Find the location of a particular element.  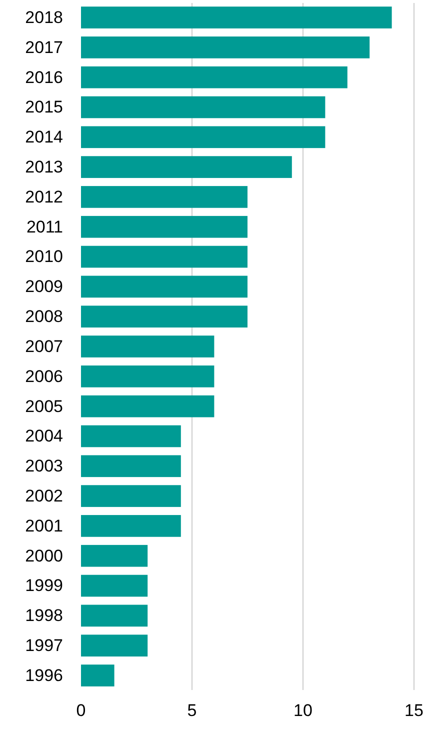

x-tick-label: 15 is located at coordinates (414, 710).